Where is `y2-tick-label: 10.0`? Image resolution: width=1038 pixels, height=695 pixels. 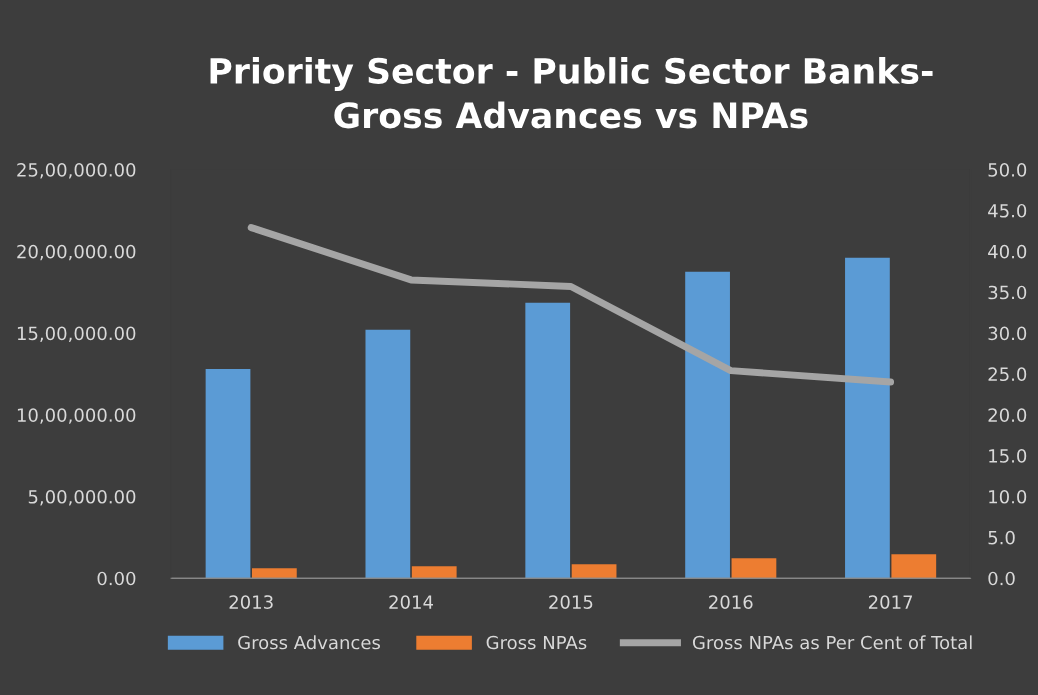 y2-tick-label: 10.0 is located at coordinates (1008, 496).